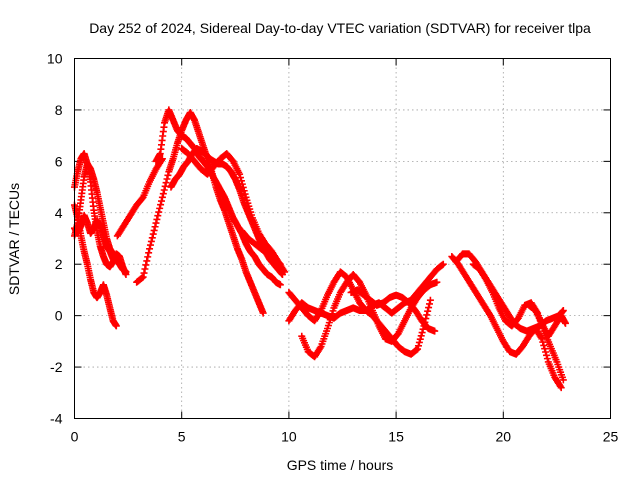  Describe the element at coordinates (345, 437) in the screenshot. I see `x-tick-labels: 0 5 10 15 20 25` at that location.